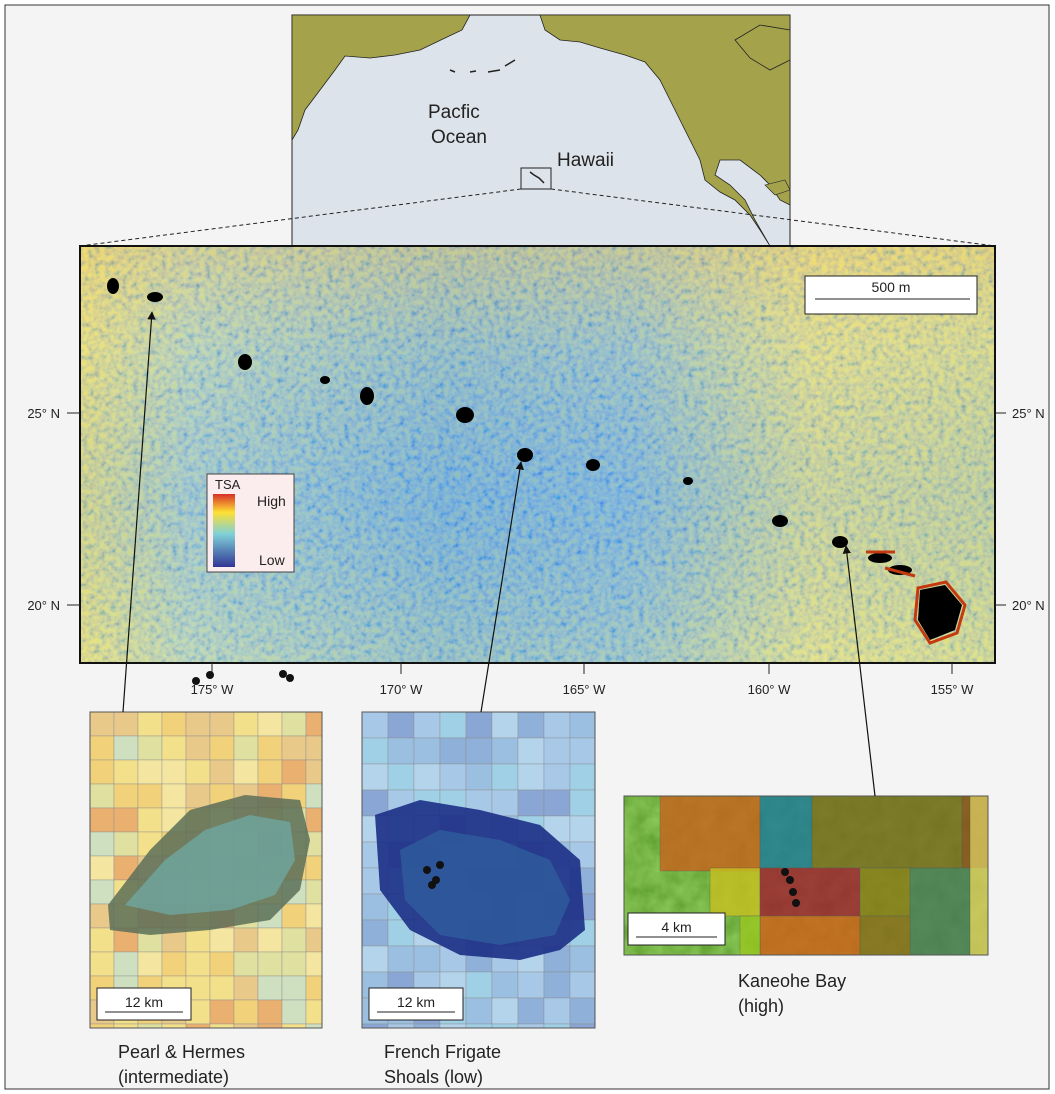 The width and height of the screenshot is (1055, 1094). Describe the element at coordinates (43, 413) in the screenshot. I see `lat-label: 25° N` at that location.